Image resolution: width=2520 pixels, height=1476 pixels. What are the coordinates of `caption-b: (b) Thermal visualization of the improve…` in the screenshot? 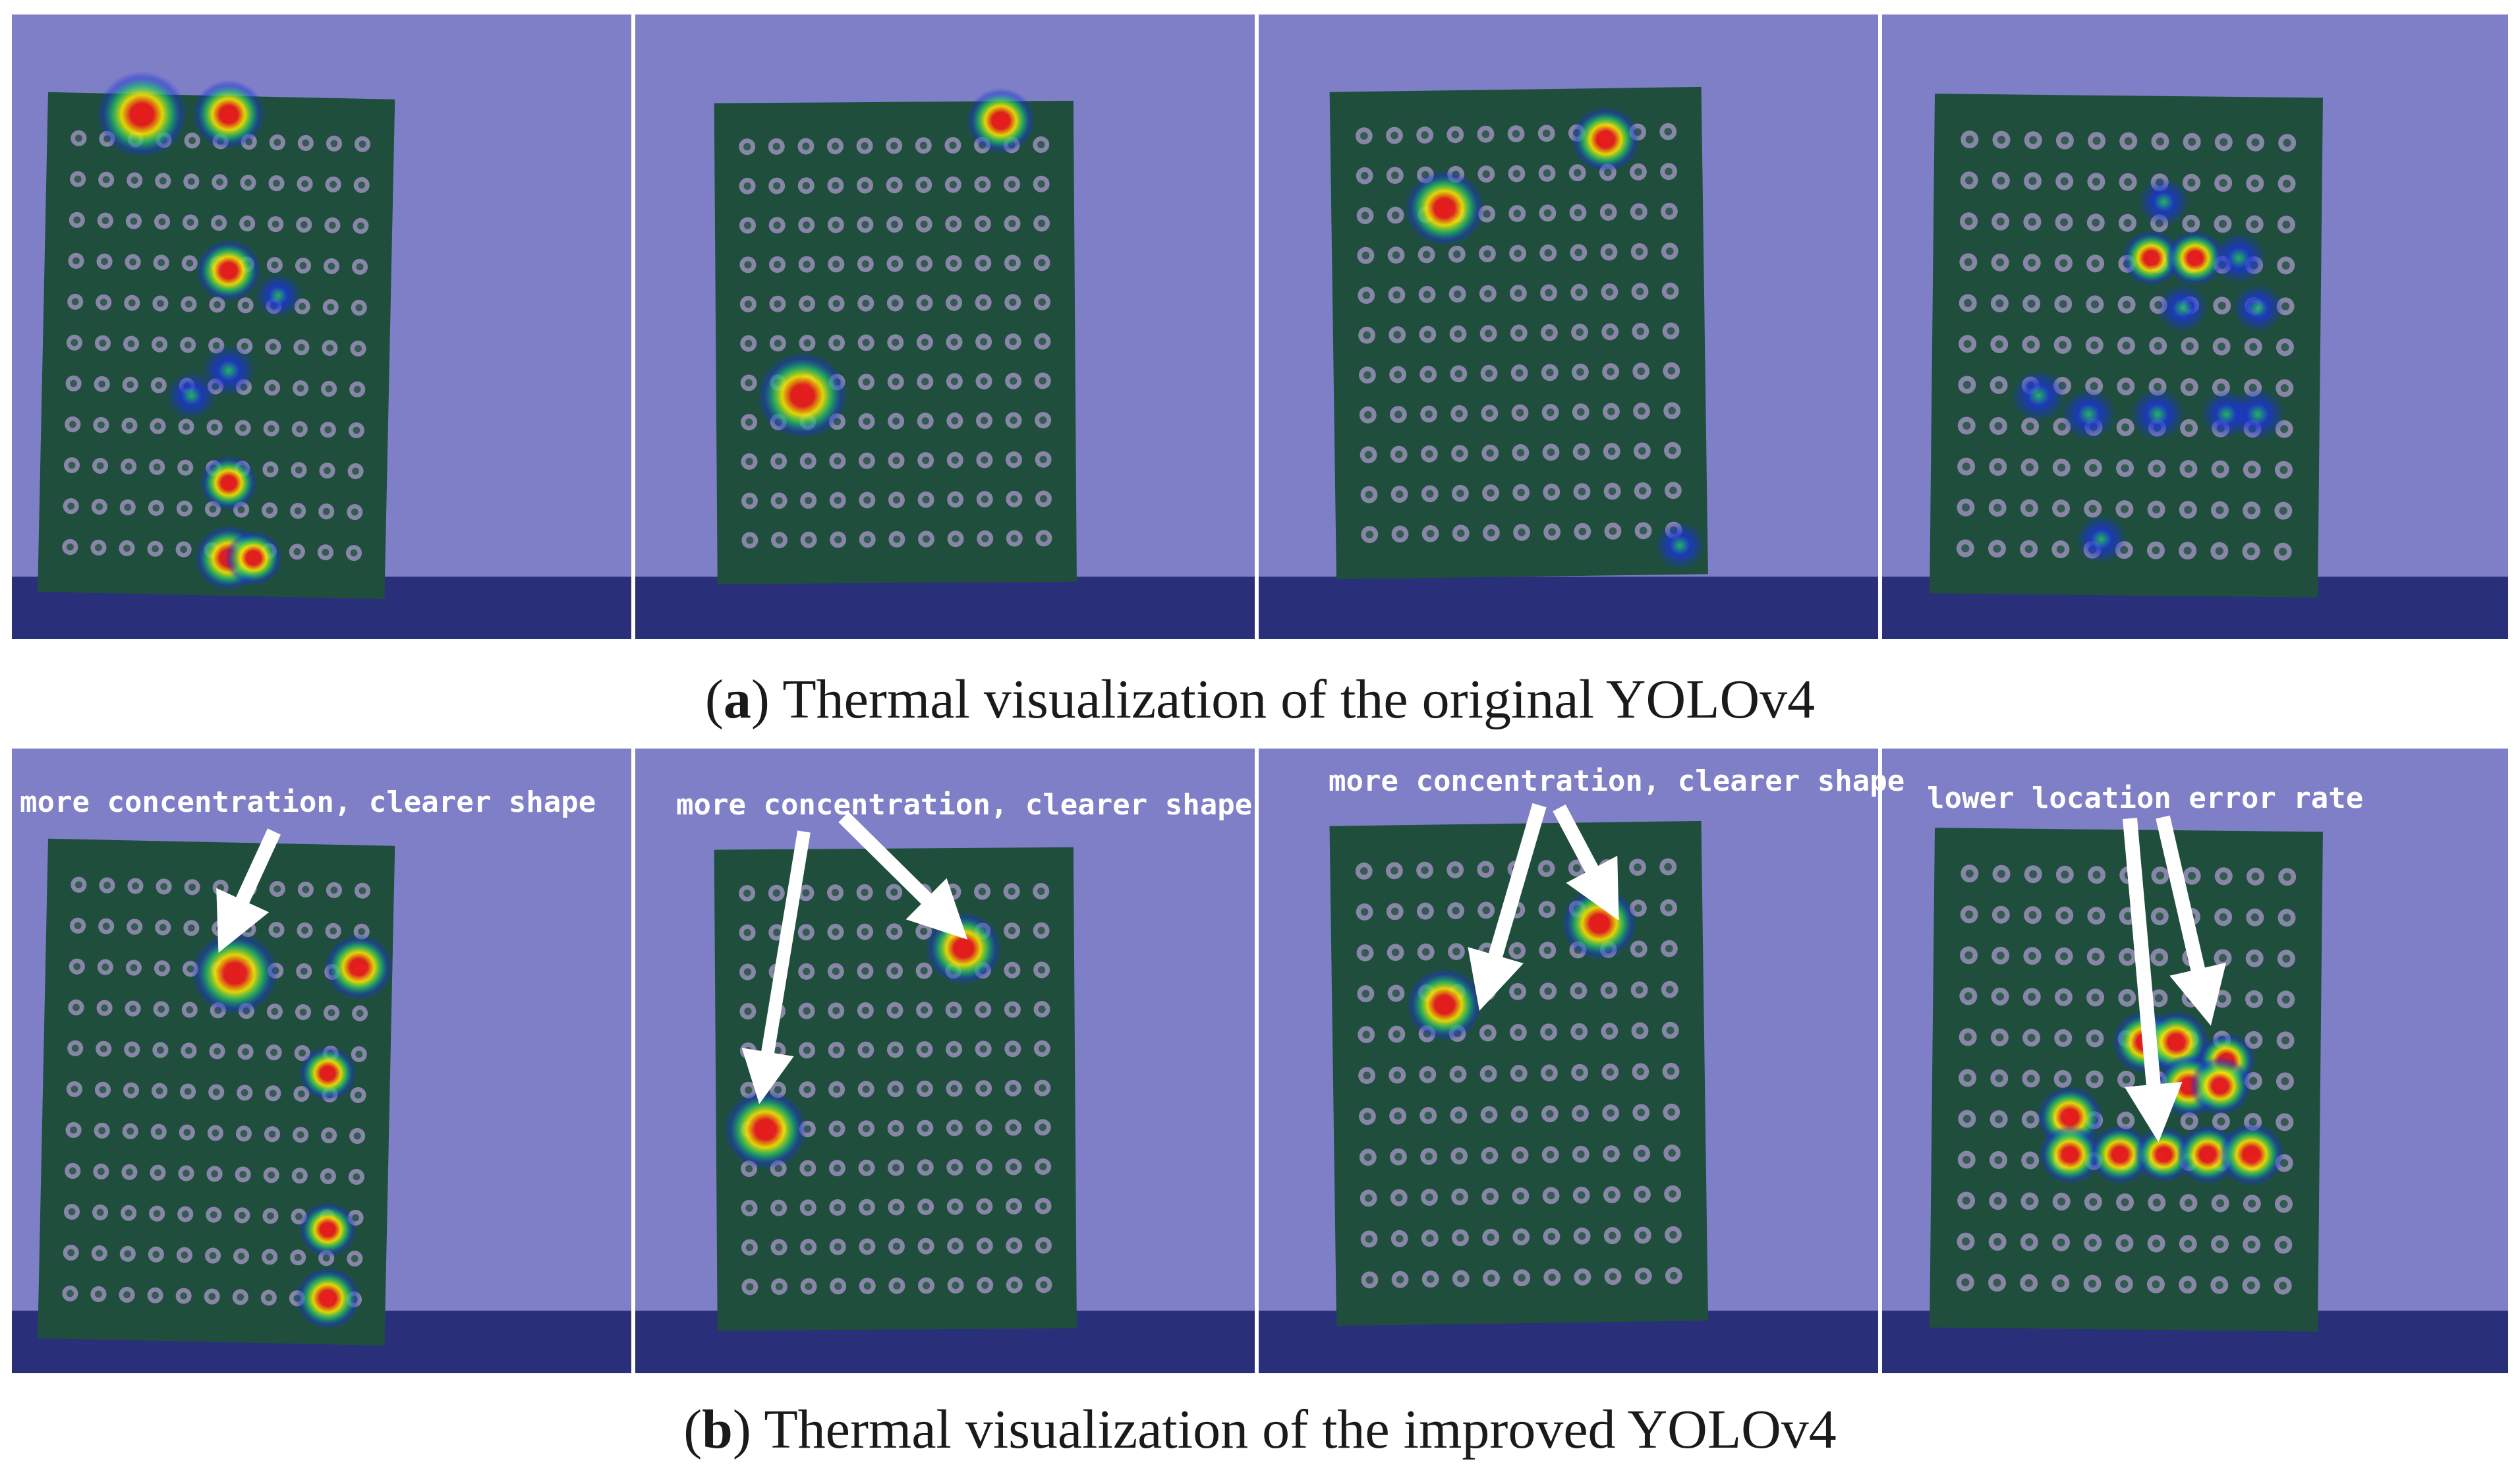 It's located at (1260, 1429).